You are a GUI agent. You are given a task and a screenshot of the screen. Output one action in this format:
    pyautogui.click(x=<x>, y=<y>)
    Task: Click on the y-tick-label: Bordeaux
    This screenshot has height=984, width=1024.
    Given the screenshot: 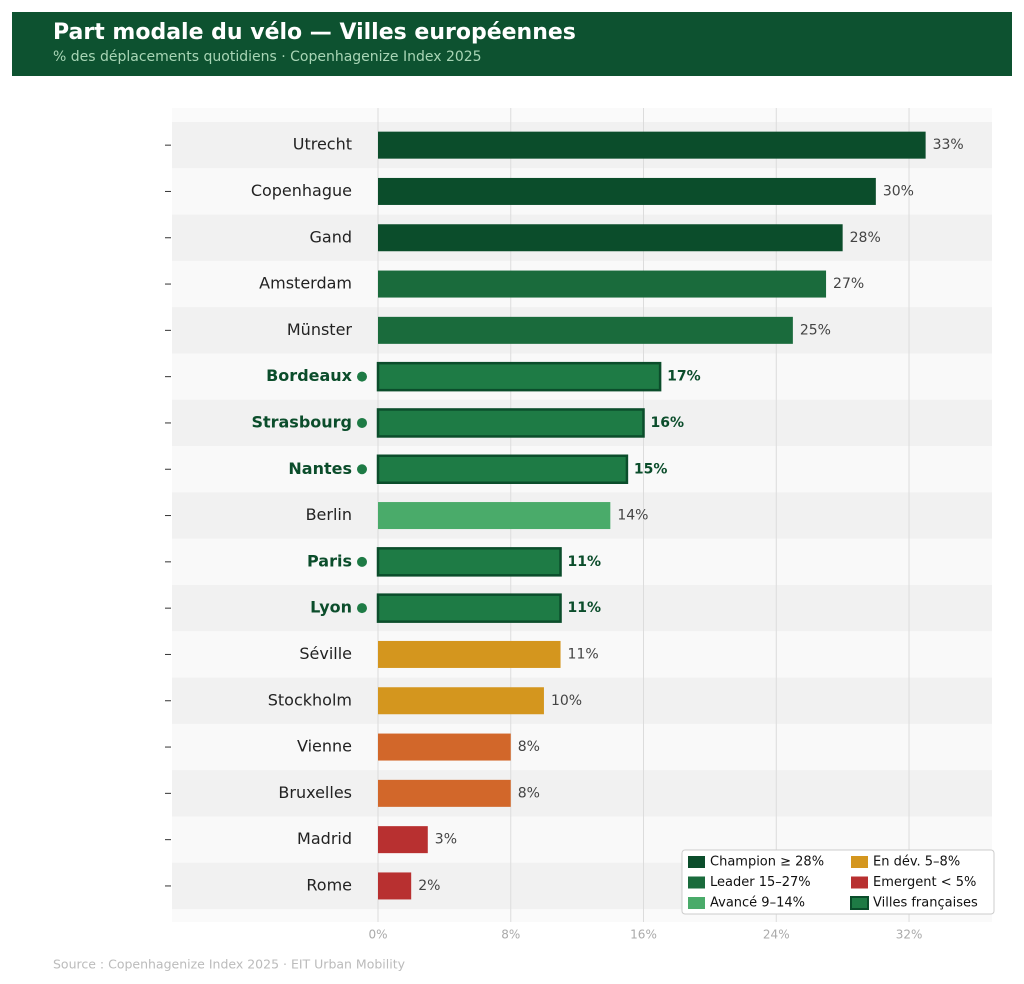 What is the action you would take?
    pyautogui.click(x=309, y=375)
    